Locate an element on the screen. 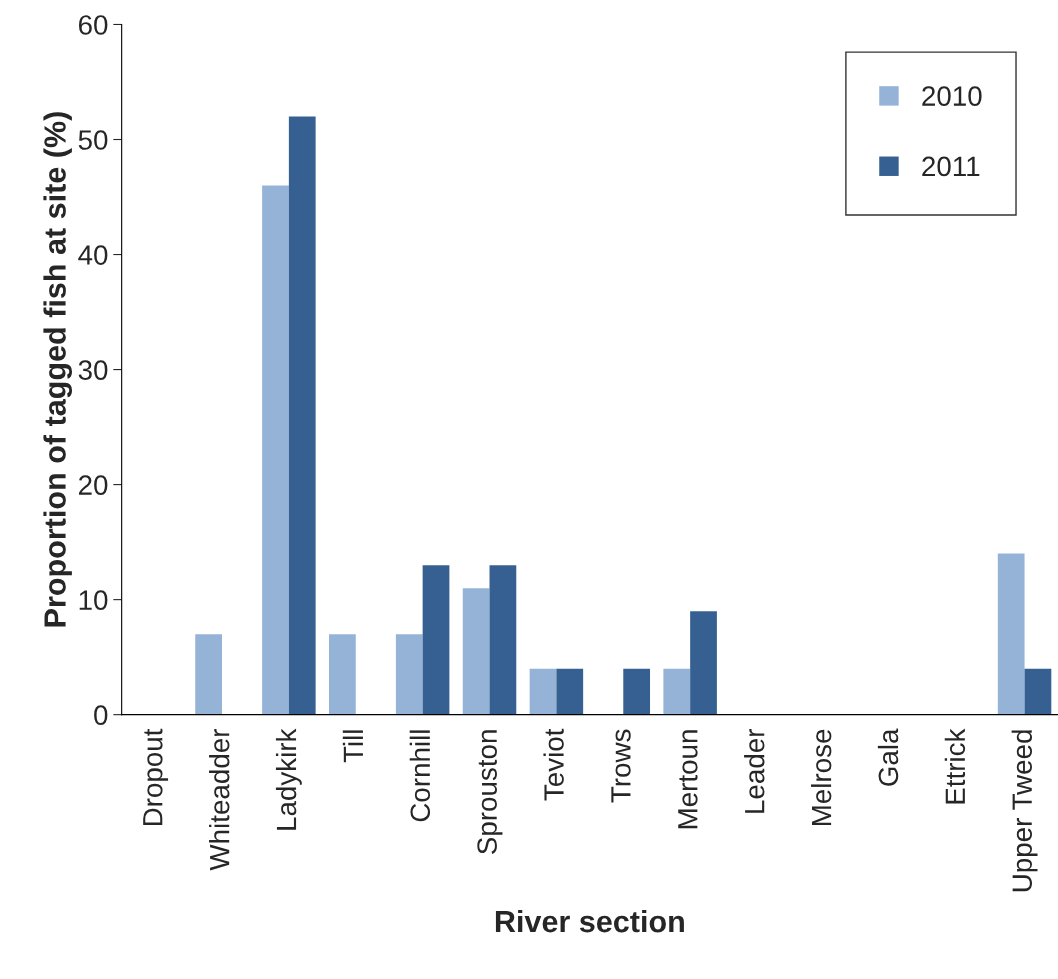  y-tick-label: 30 is located at coordinates (93, 370).